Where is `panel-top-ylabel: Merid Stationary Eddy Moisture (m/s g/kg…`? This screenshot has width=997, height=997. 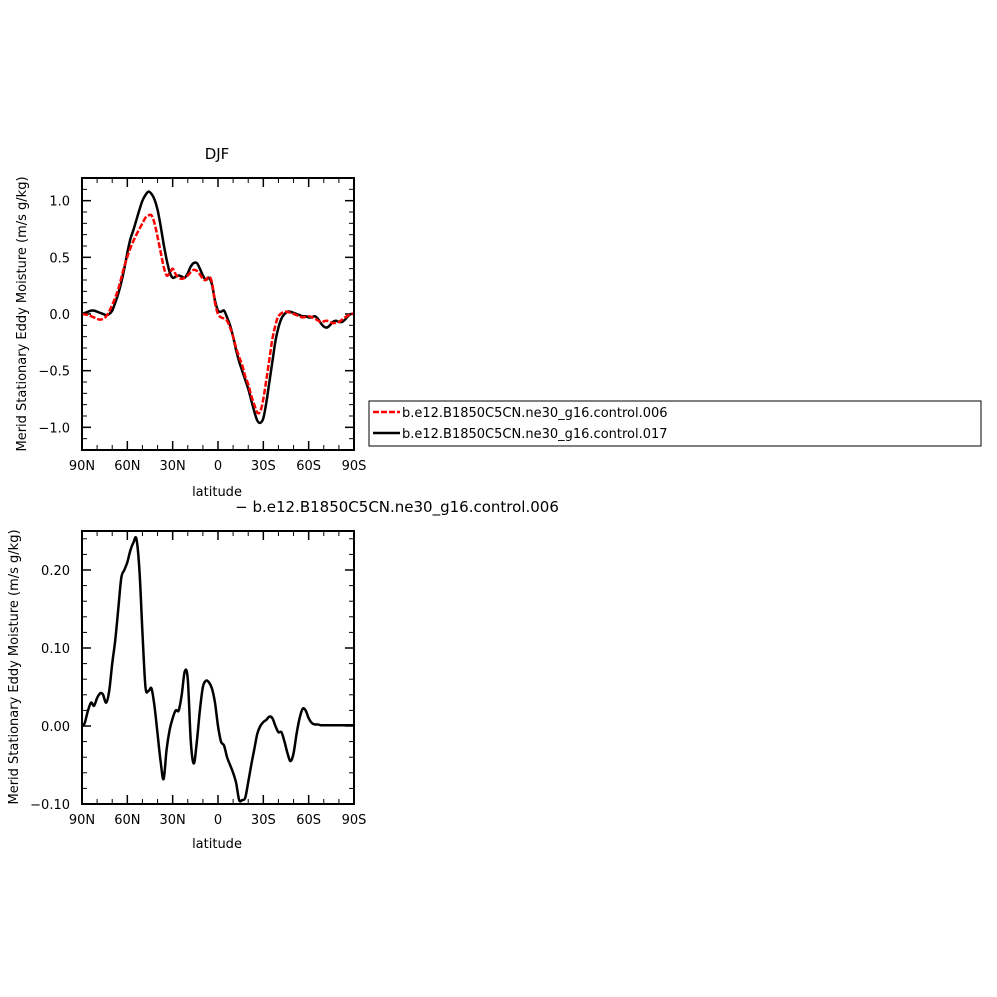 panel-top-ylabel: Merid Stationary Eddy Moisture (m/s g/kg… is located at coordinates (22, 313).